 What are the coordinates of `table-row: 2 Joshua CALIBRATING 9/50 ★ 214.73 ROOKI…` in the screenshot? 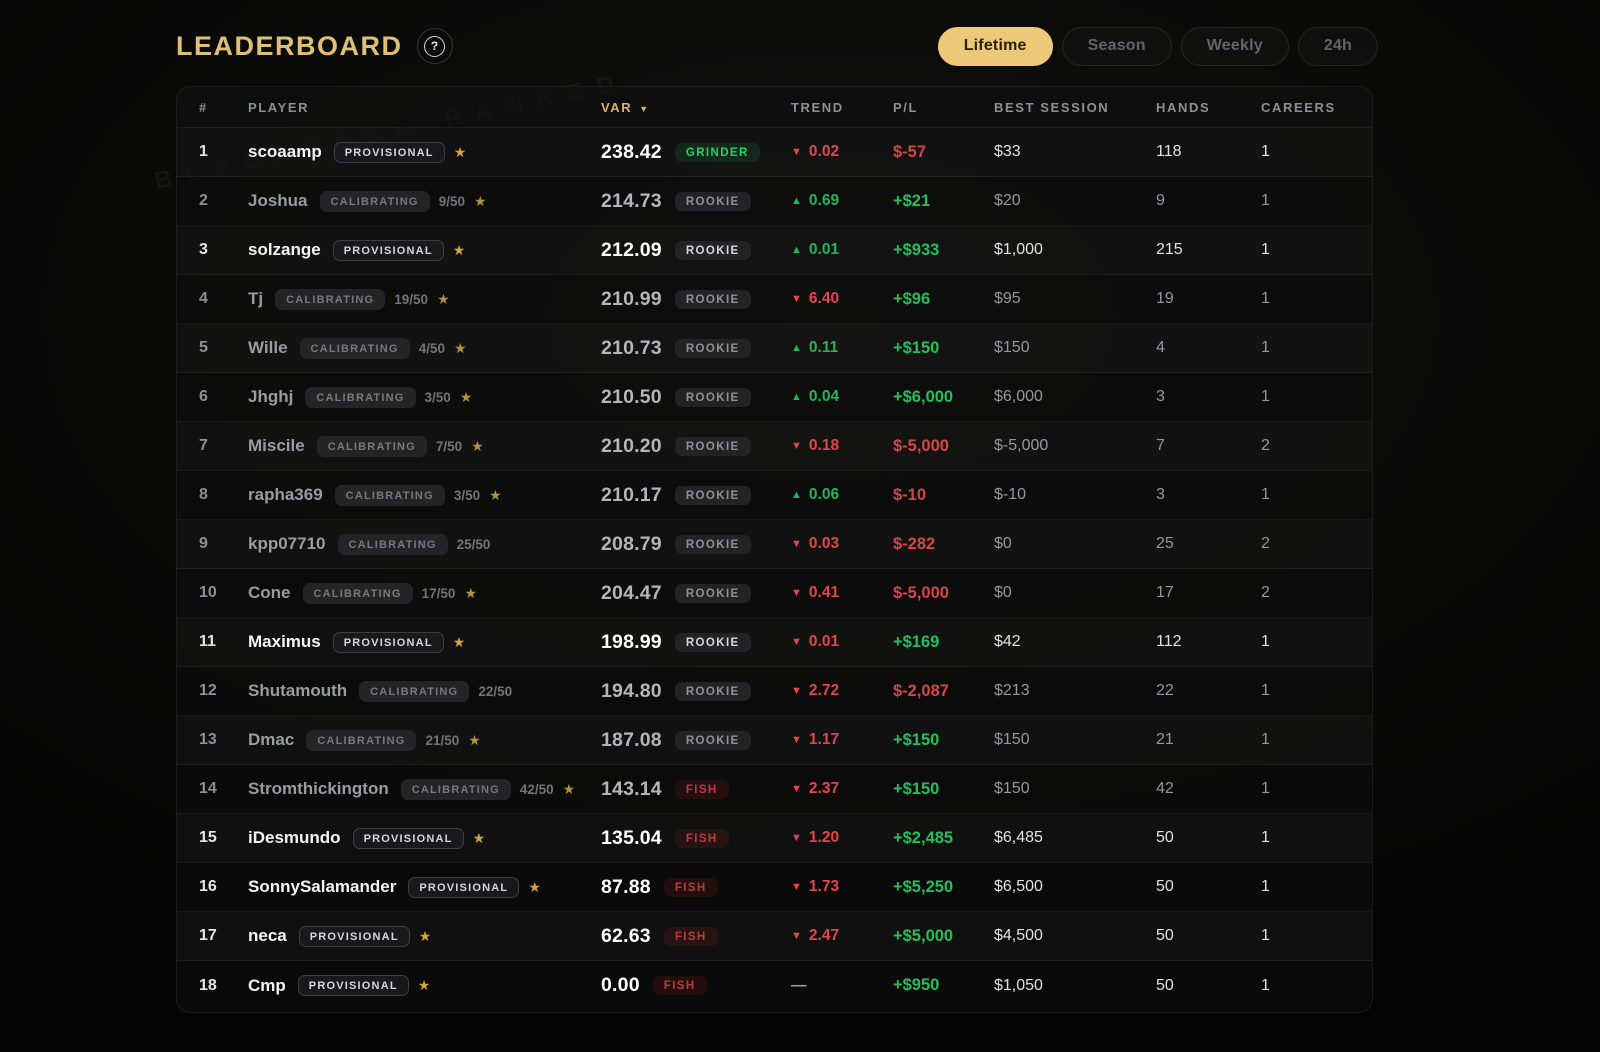 It's located at (774, 201).